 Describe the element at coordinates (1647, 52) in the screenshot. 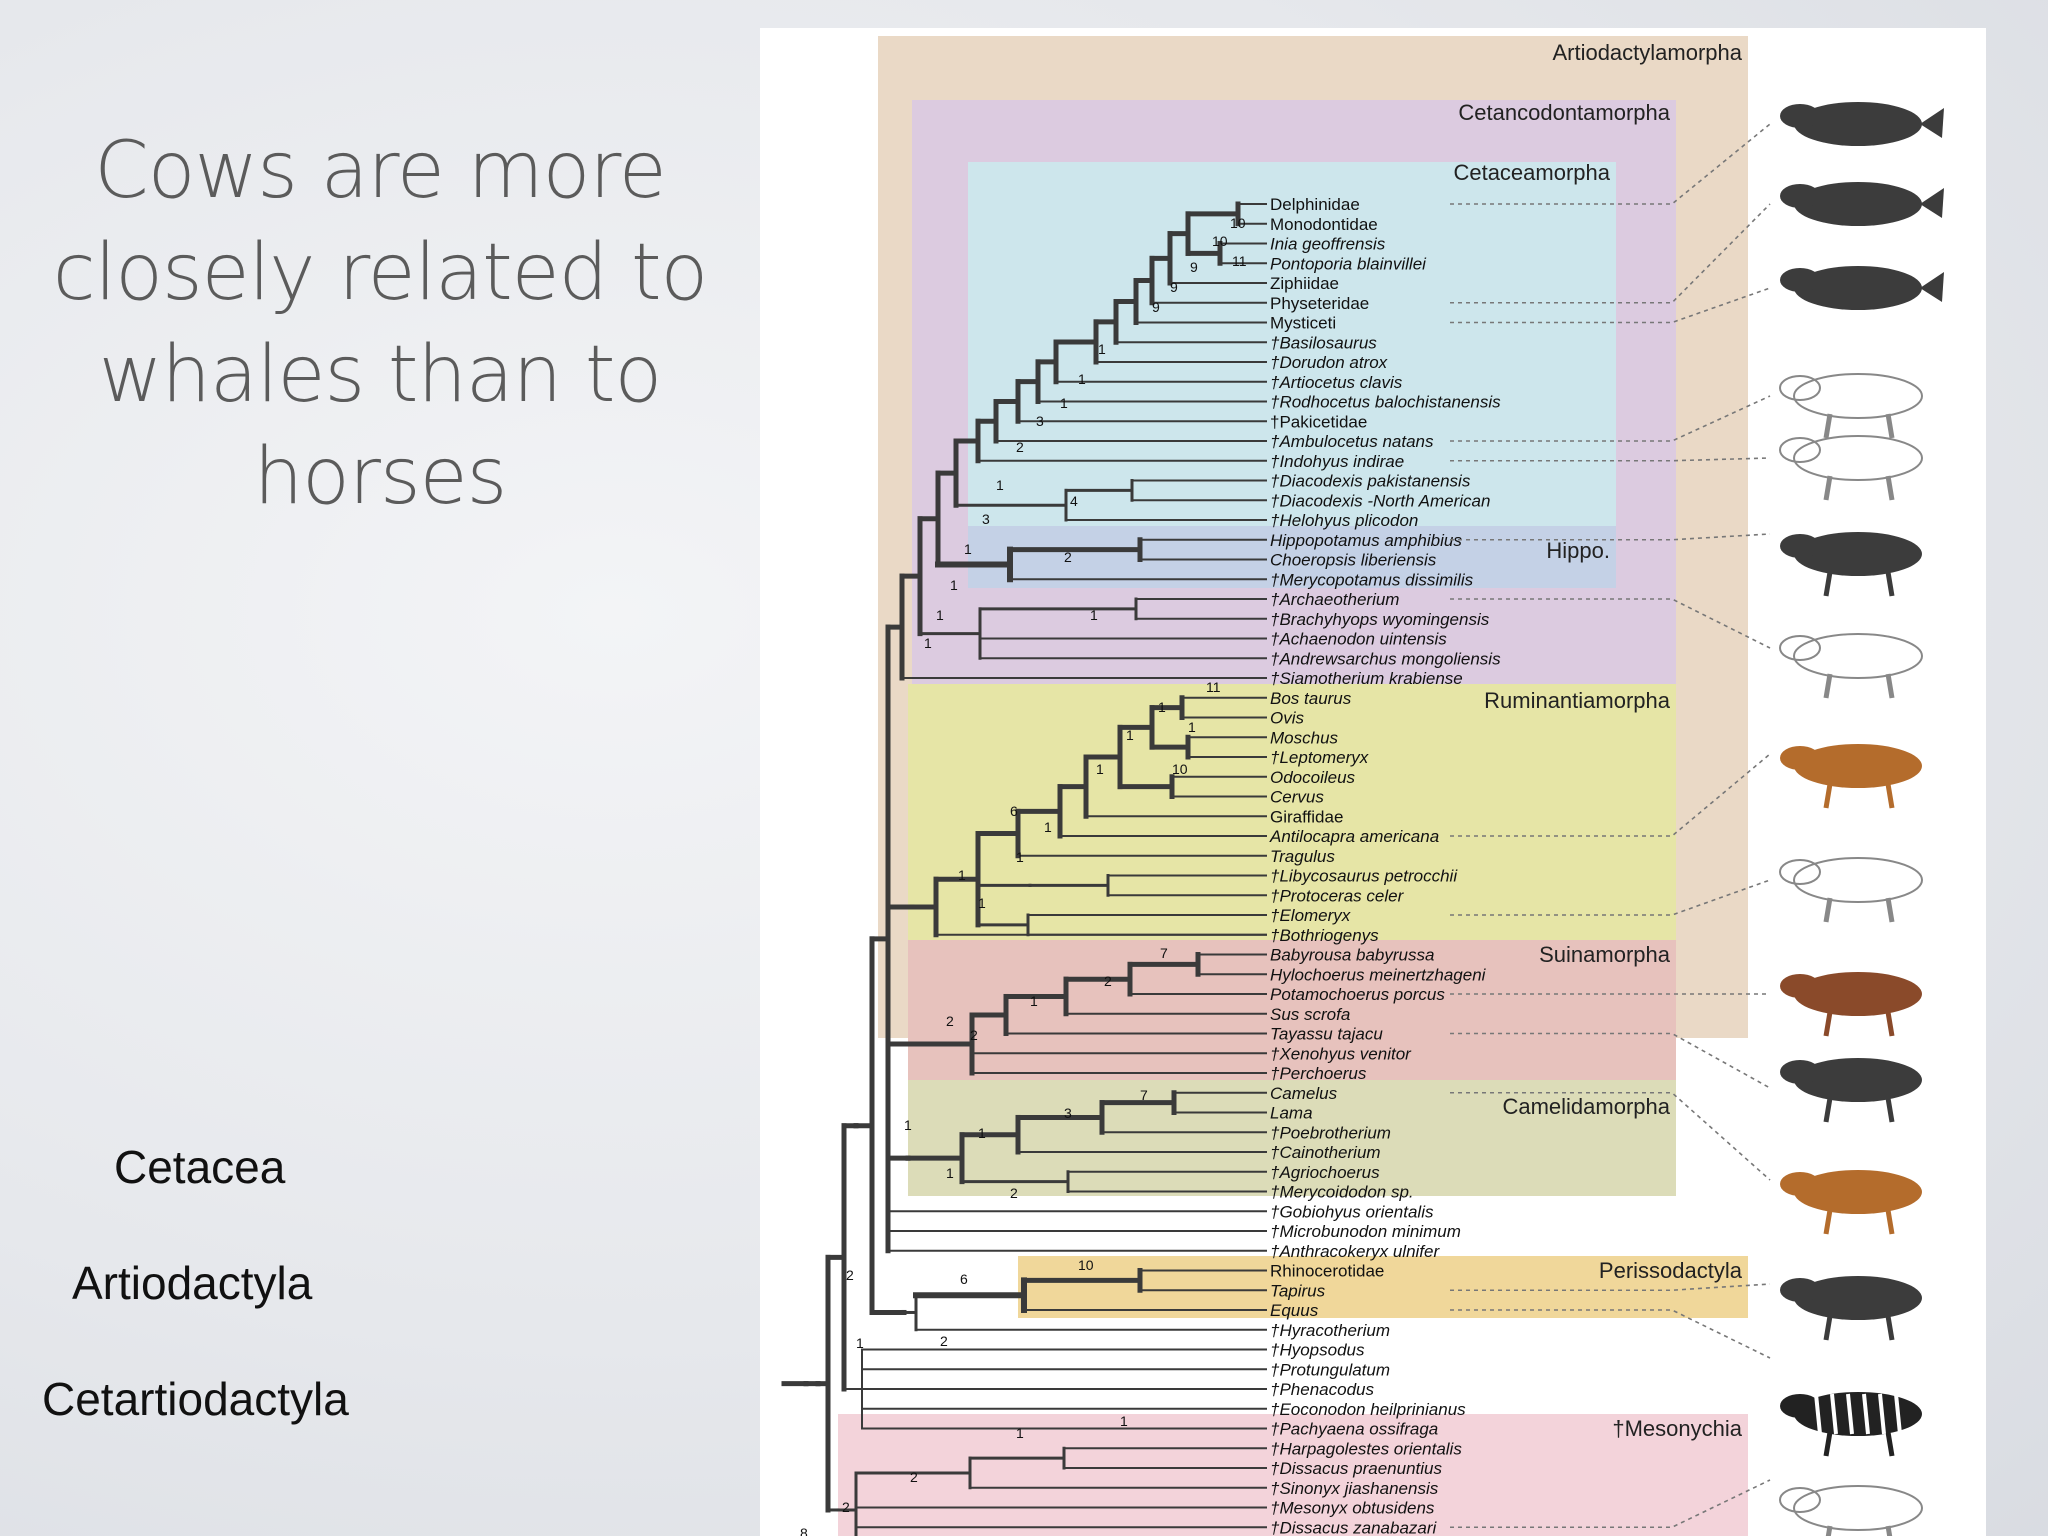

I see `clade-label-artiodactylamorpha: Artiodactylamorpha` at that location.